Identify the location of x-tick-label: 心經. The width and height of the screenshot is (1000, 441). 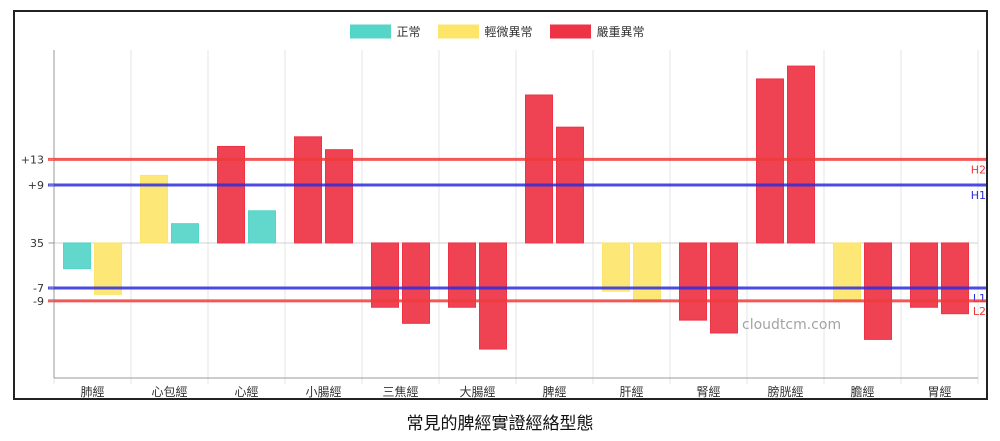
(246, 391).